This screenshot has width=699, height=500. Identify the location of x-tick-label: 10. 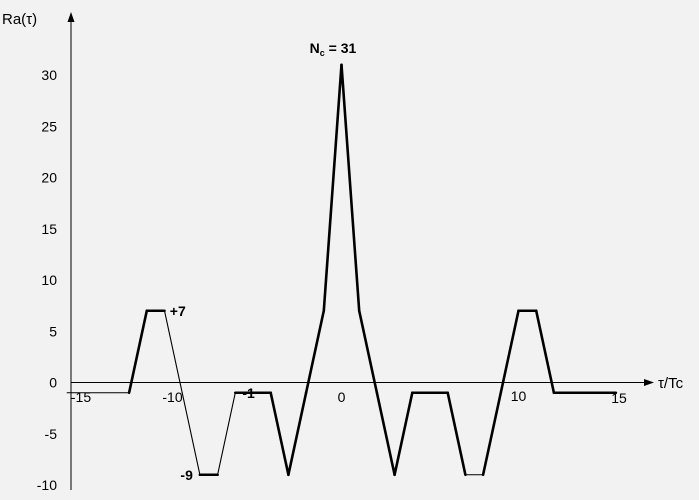
(519, 396).